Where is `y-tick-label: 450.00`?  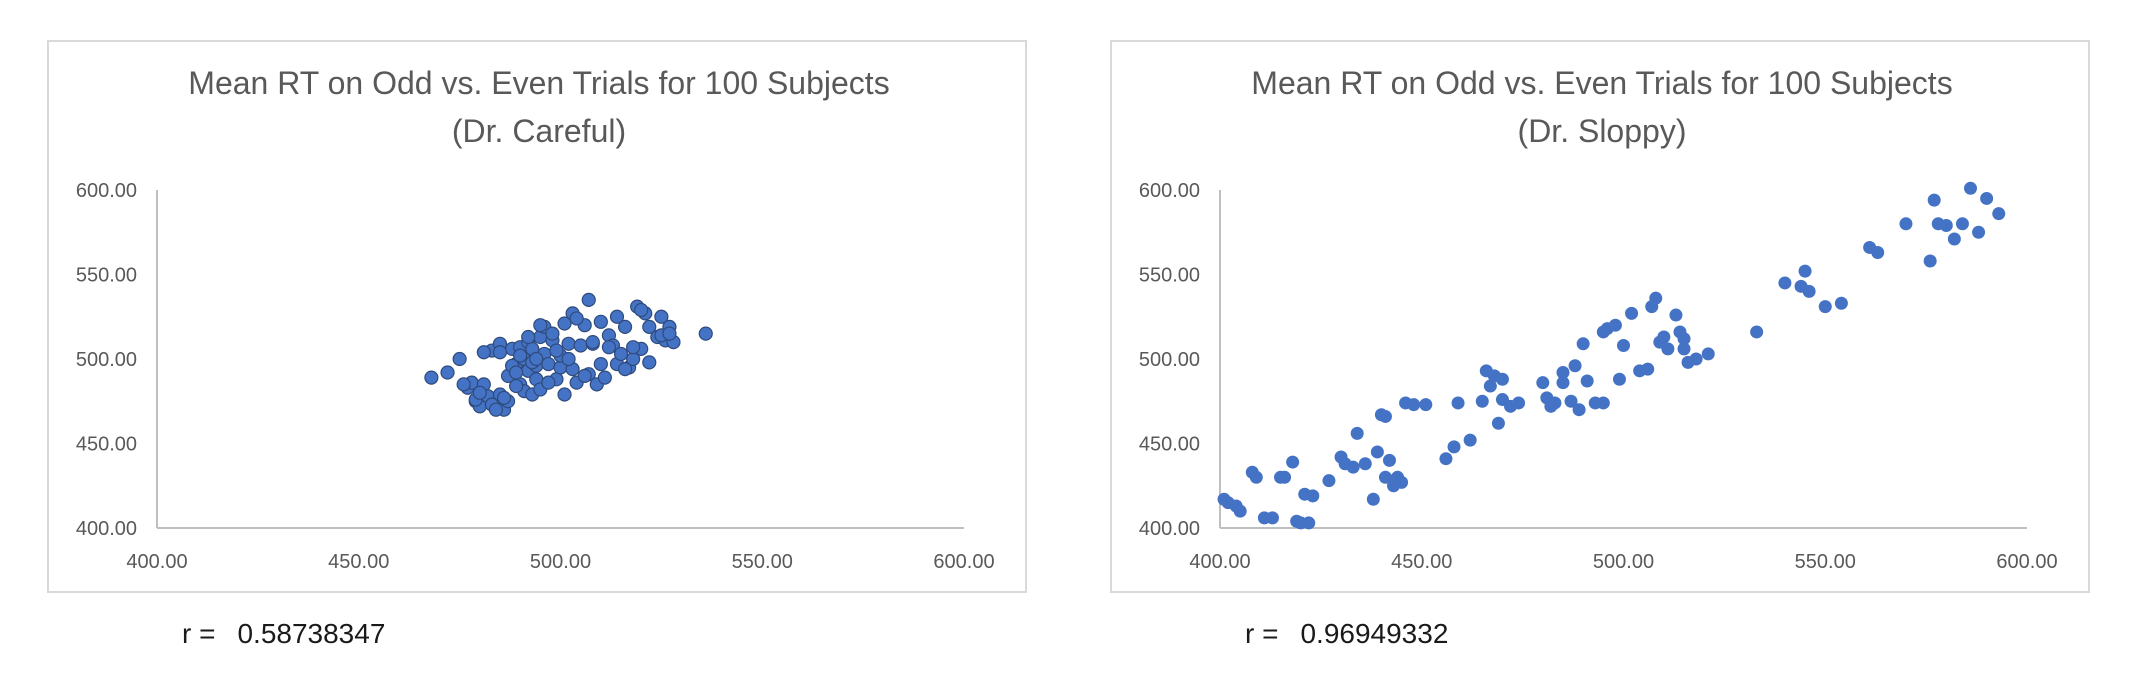 y-tick-label: 450.00 is located at coordinates (106, 445).